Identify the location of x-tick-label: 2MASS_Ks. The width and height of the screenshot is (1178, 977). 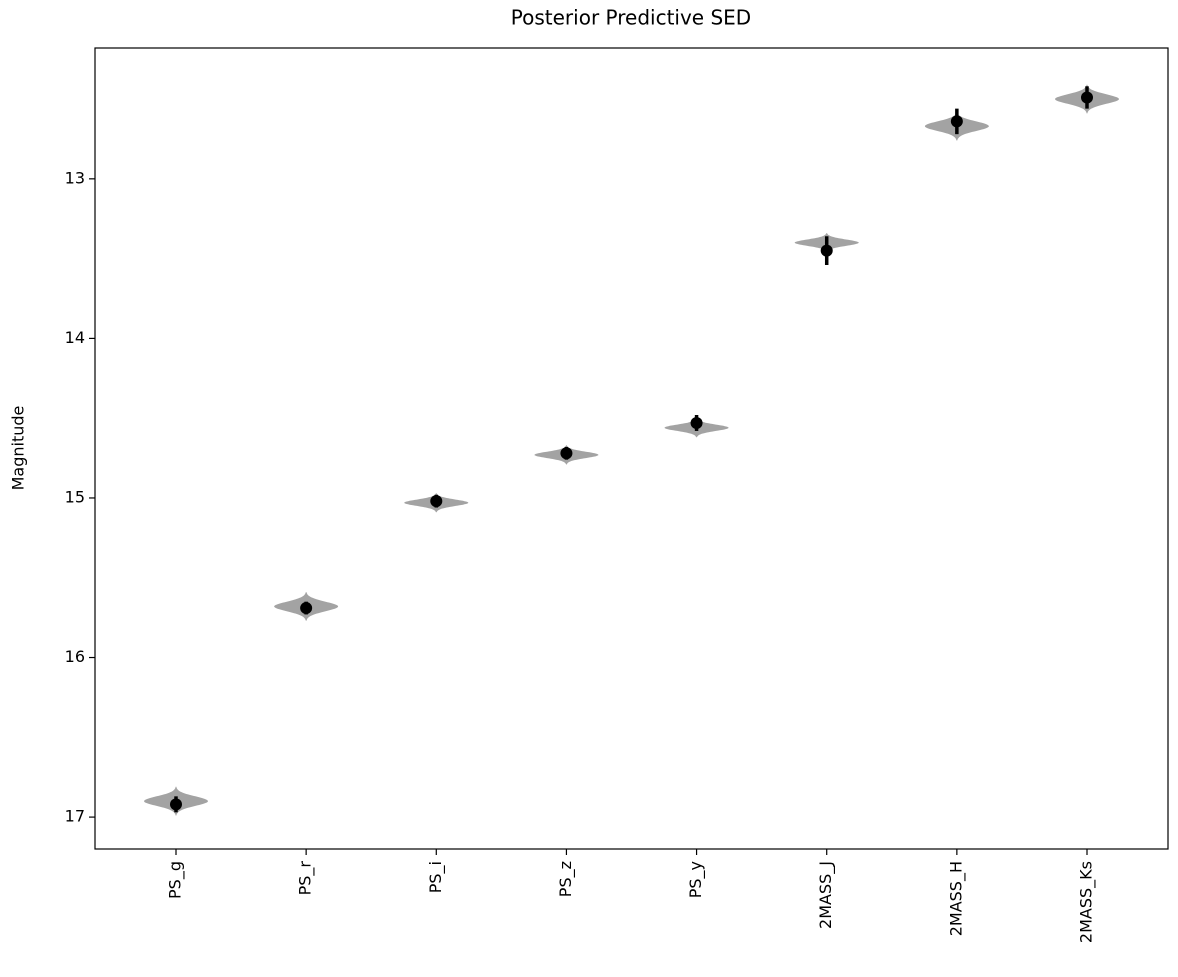
(1087, 902).